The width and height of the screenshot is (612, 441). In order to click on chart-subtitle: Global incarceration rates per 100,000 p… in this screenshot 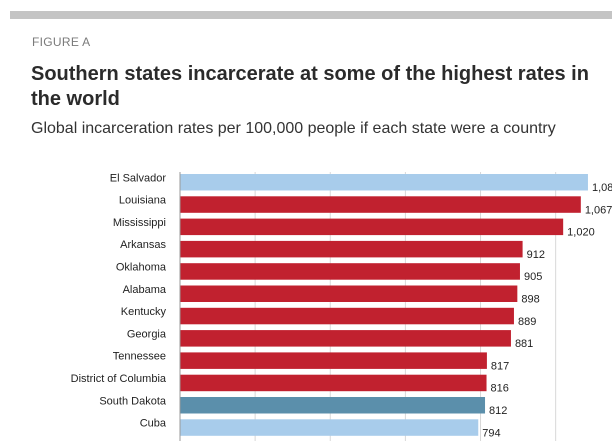, I will do `click(293, 128)`.